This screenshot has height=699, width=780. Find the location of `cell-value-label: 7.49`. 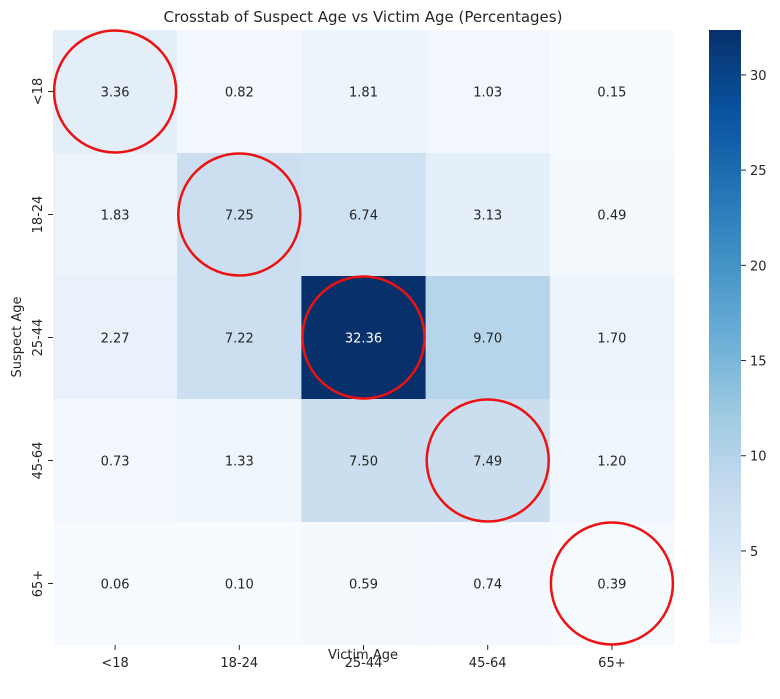

cell-value-label: 7.49 is located at coordinates (487, 462).